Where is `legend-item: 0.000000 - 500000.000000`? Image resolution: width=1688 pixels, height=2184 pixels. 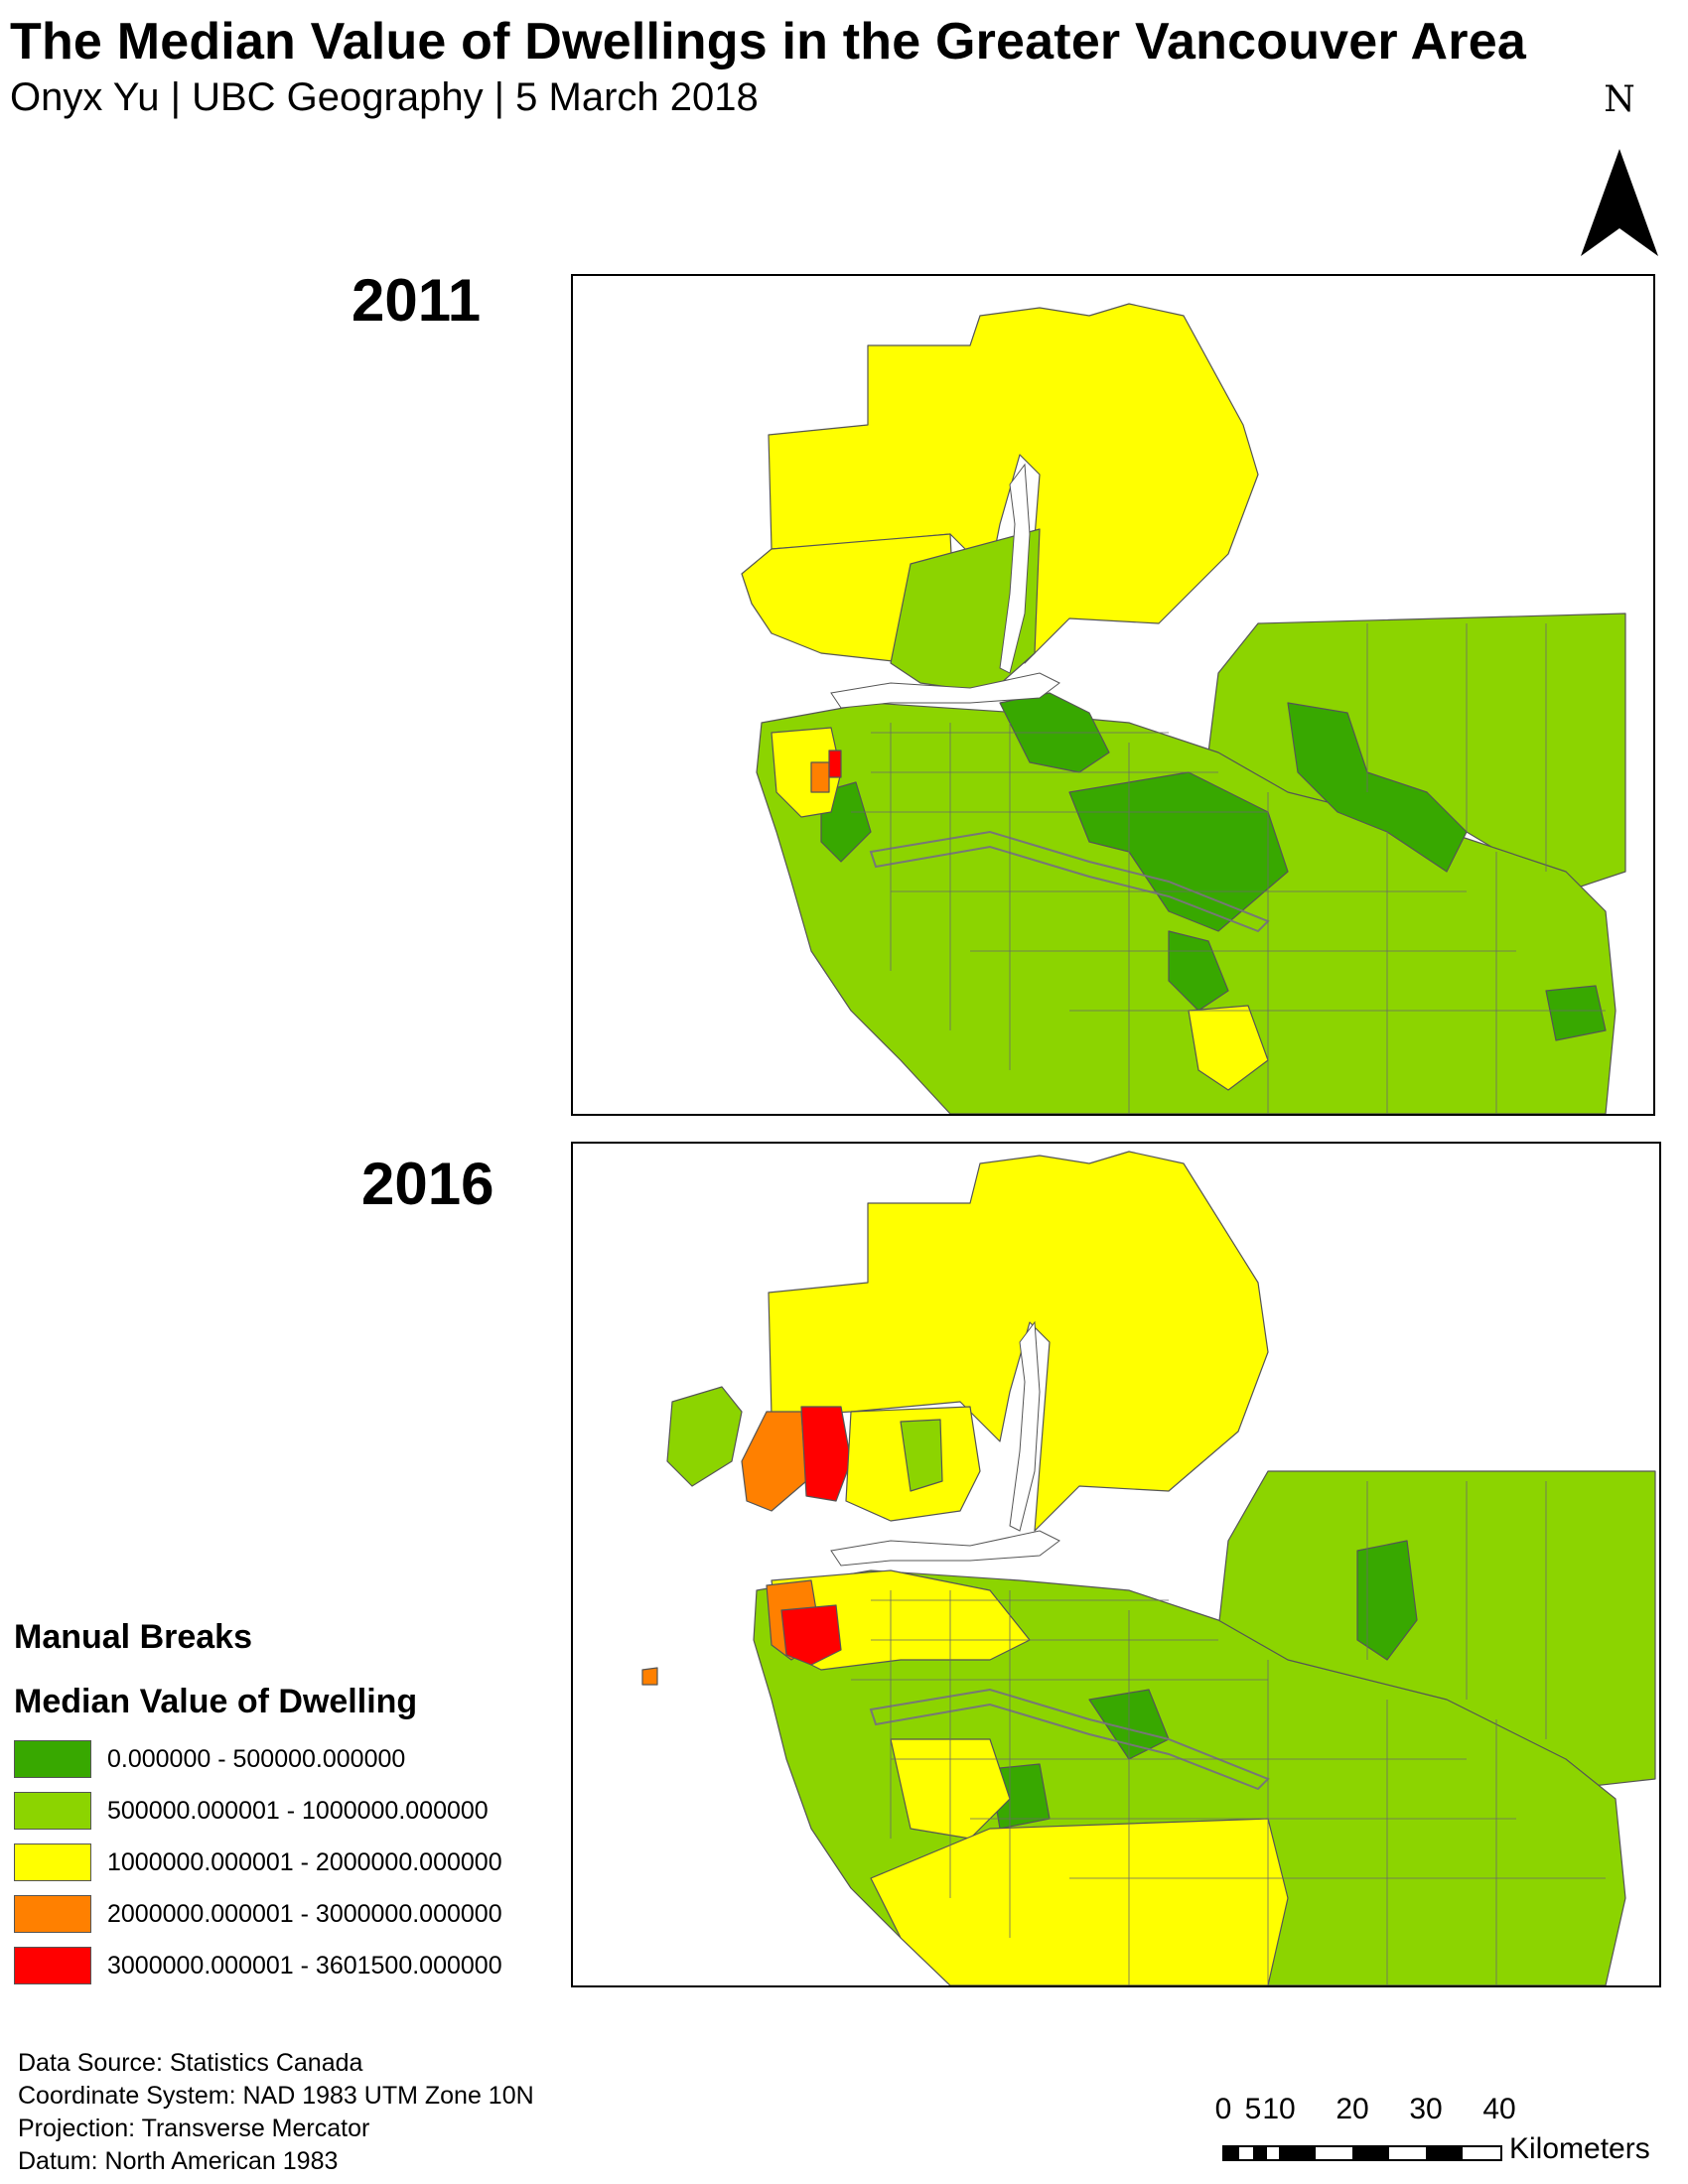
legend-item: 0.000000 - 500000.000000 is located at coordinates (292, 1759).